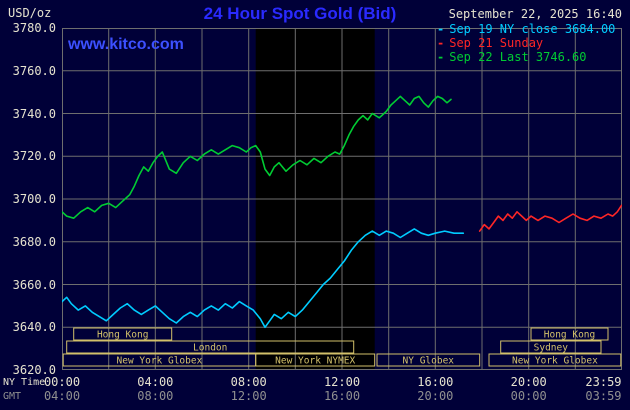 Image resolution: width=630 pixels, height=410 pixels. Describe the element at coordinates (34, 113) in the screenshot. I see `y-axis-tick-label: 3740.0` at that location.